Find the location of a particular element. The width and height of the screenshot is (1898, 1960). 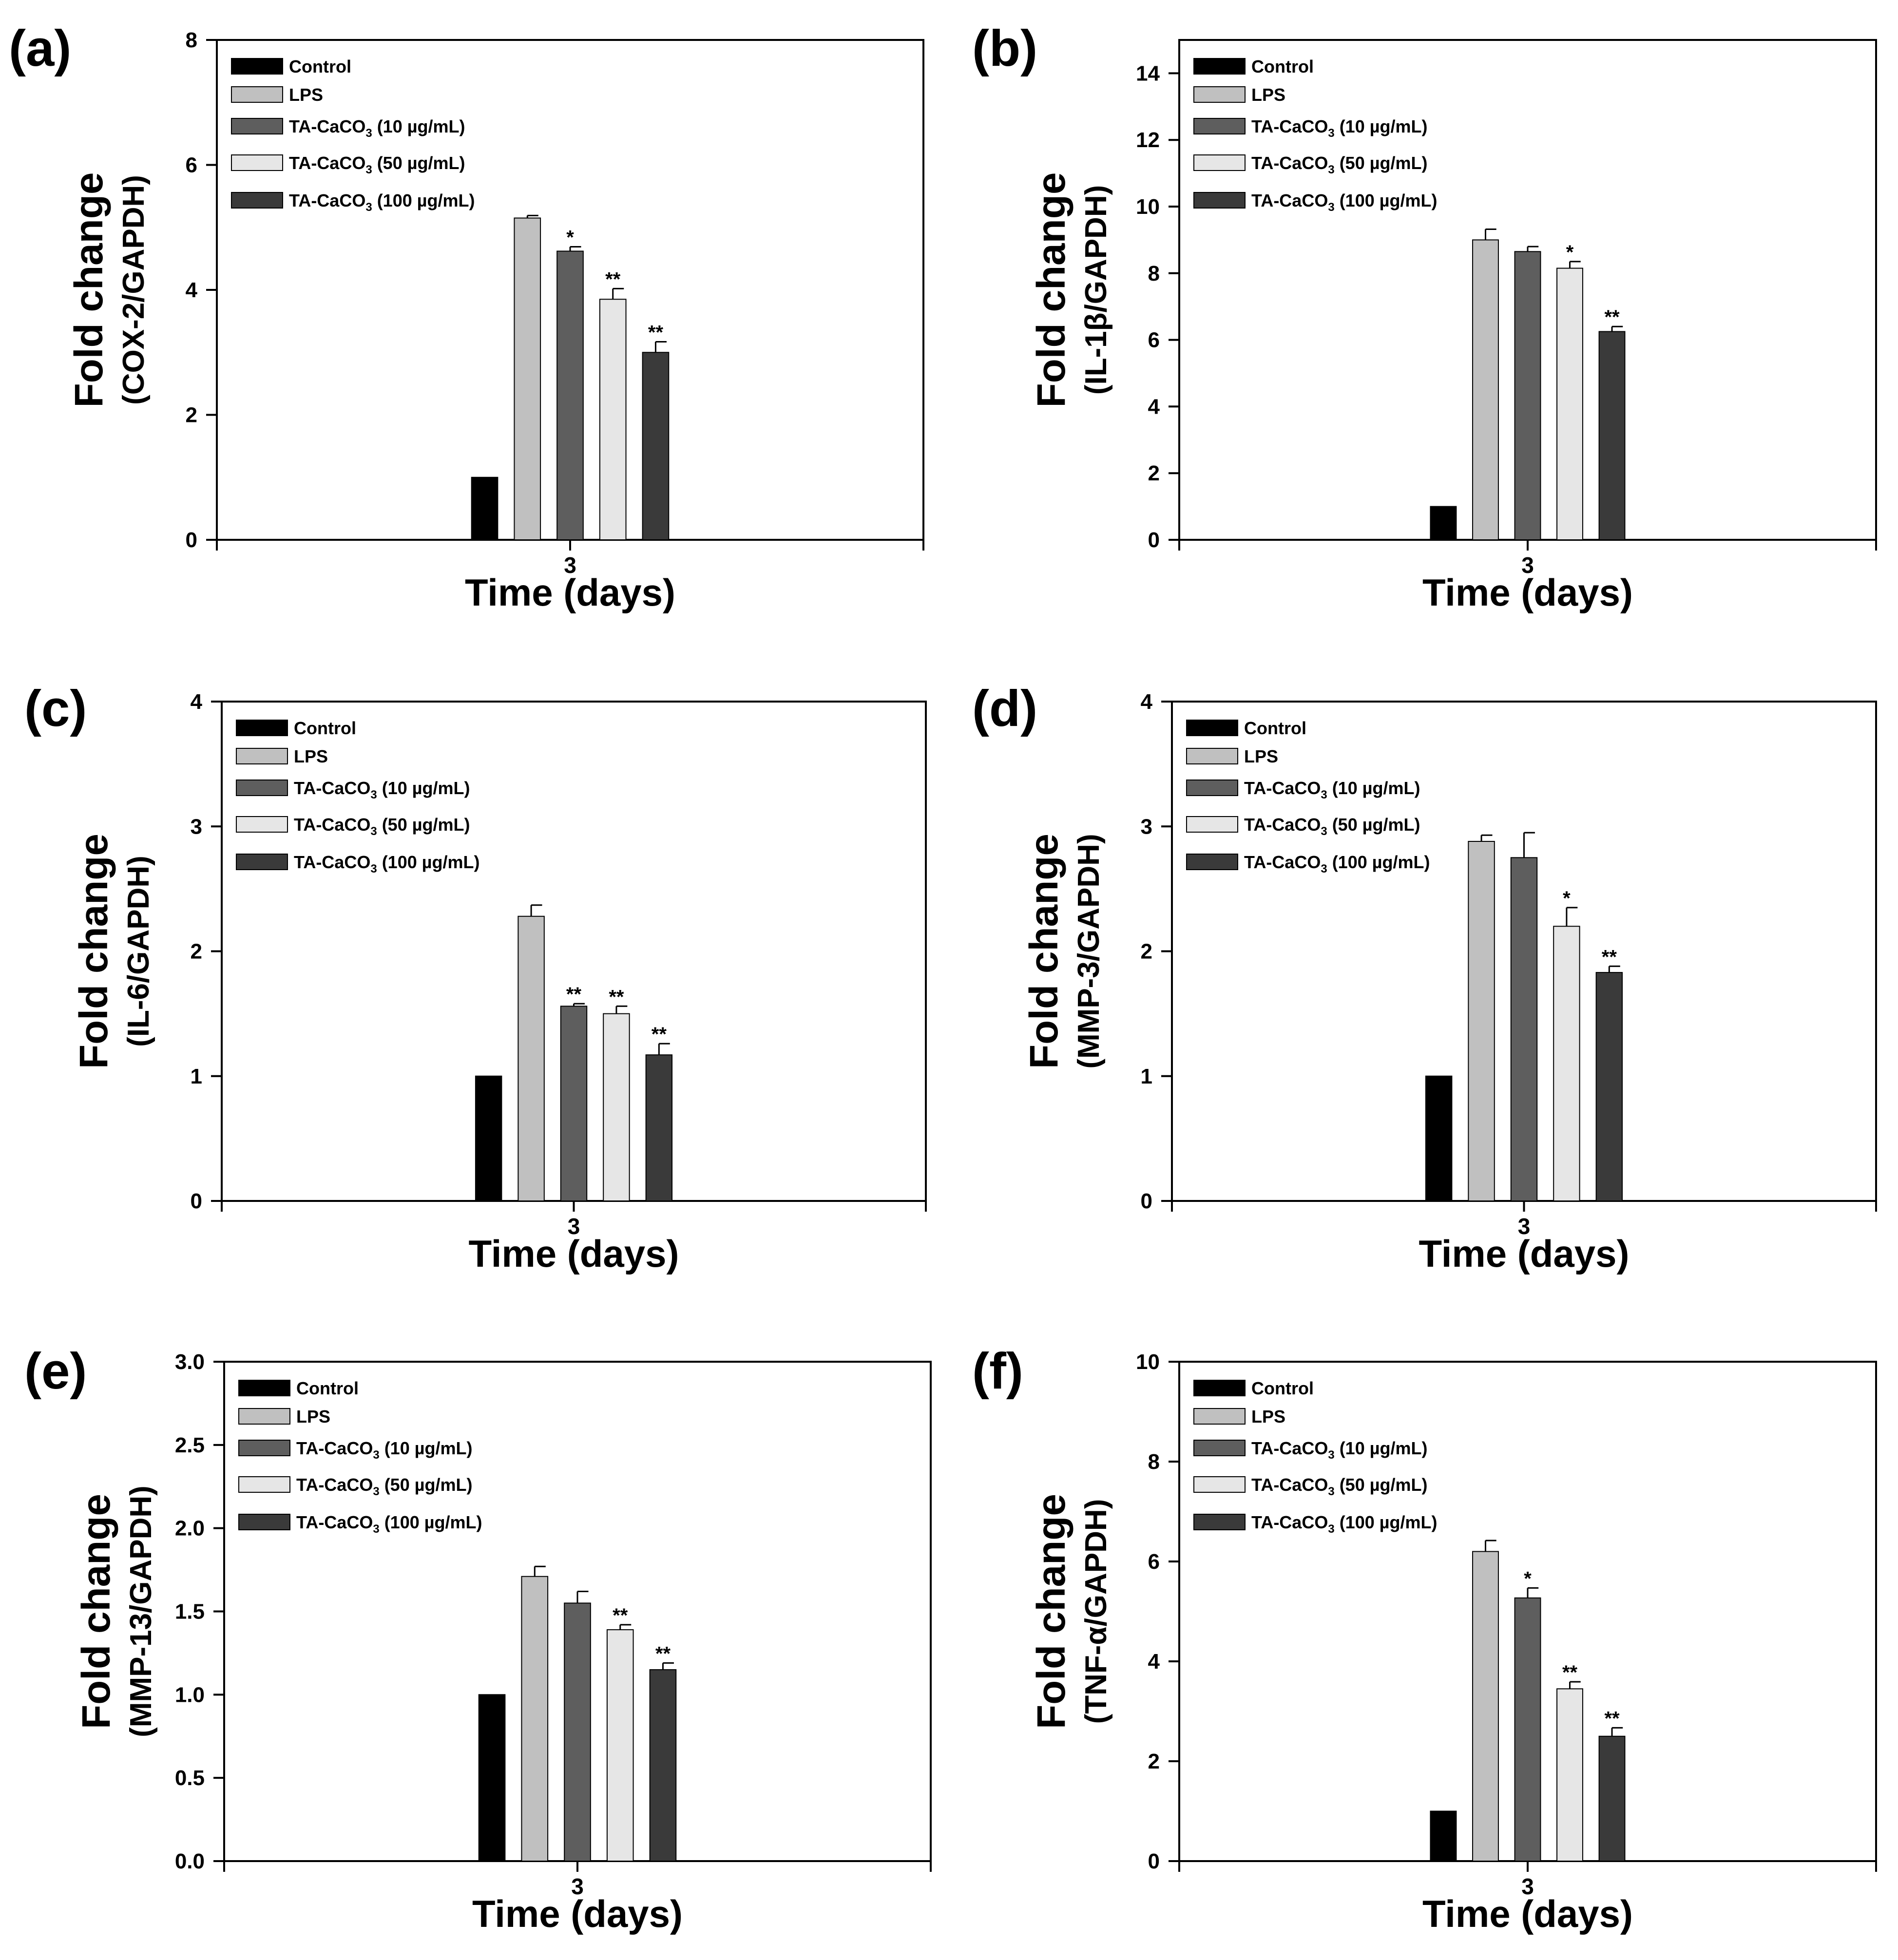

y-axis-subtitle: (IL-1β/GAPDH) is located at coordinates (1096, 290).